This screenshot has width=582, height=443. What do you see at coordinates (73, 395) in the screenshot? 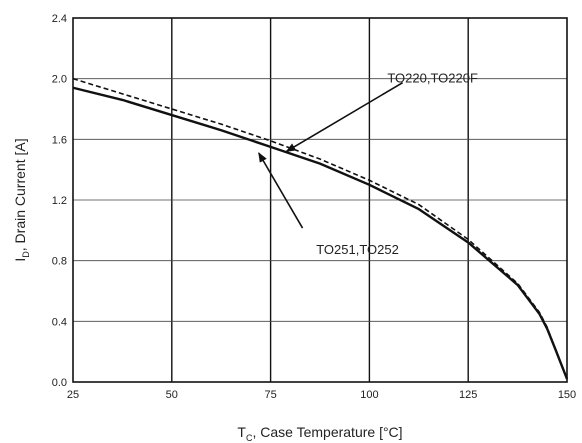
I see `x-tick-label-25: 25` at bounding box center [73, 395].